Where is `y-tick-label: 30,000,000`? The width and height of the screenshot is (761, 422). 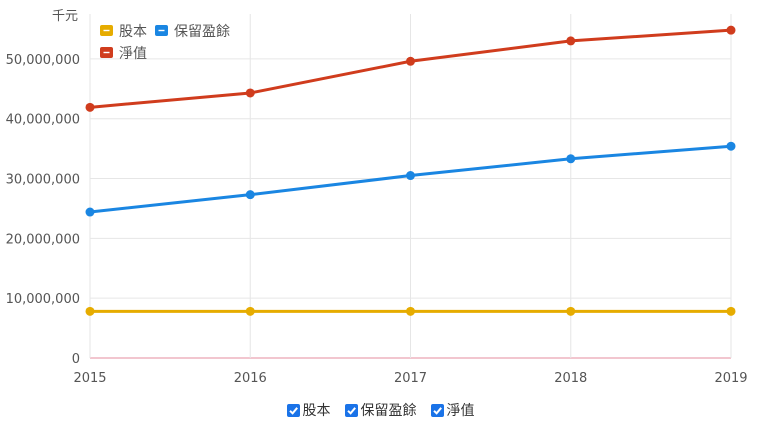 y-tick-label: 30,000,000 is located at coordinates (43, 180).